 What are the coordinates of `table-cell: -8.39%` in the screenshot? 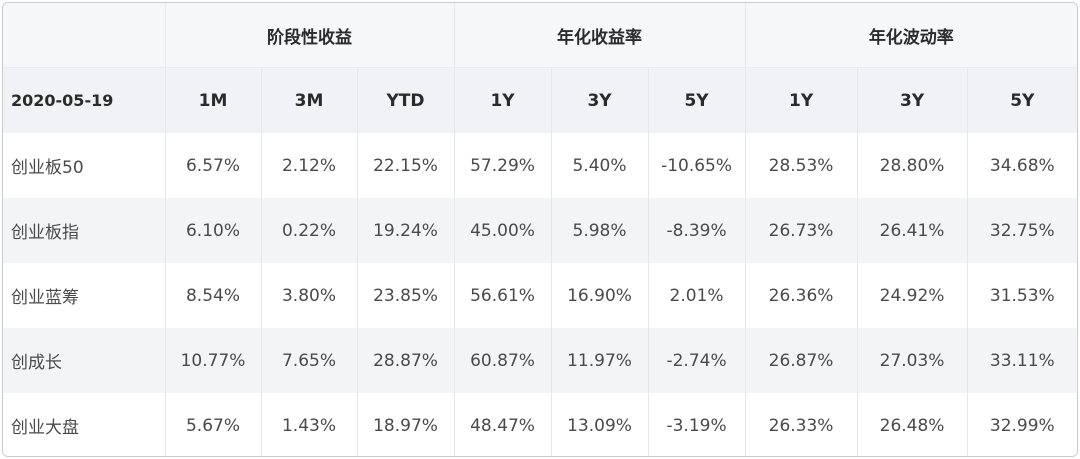 It's located at (697, 230).